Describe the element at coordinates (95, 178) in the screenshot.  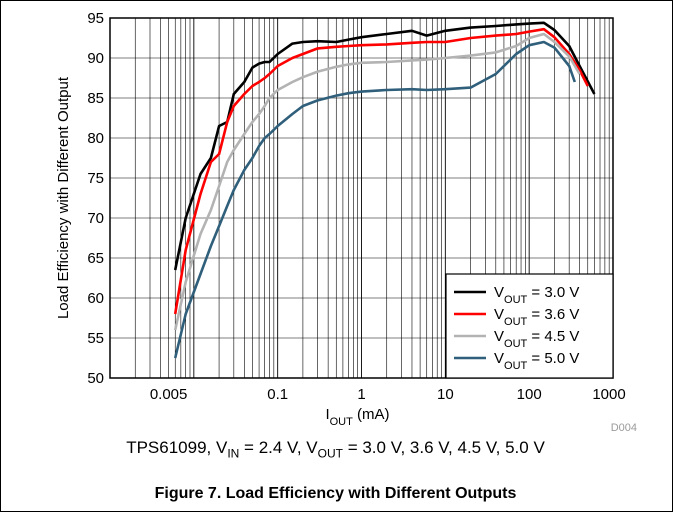
I see `y-tick-label: 75` at that location.